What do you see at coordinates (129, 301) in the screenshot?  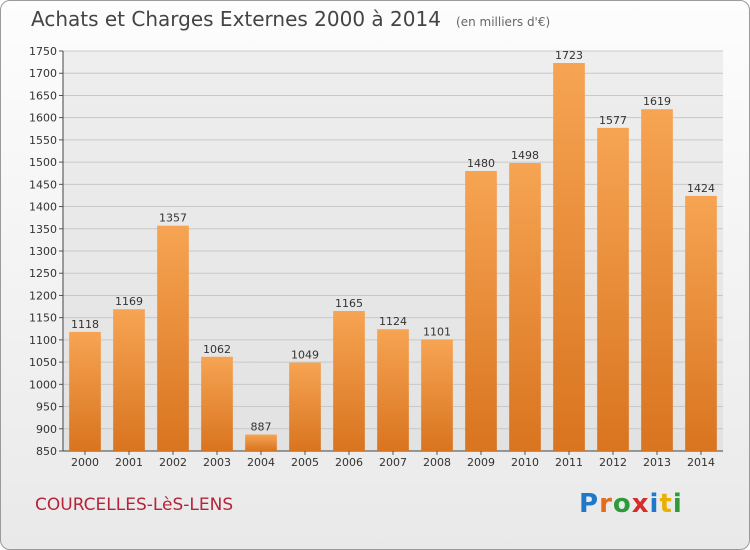 I see `data-label: 1169` at bounding box center [129, 301].